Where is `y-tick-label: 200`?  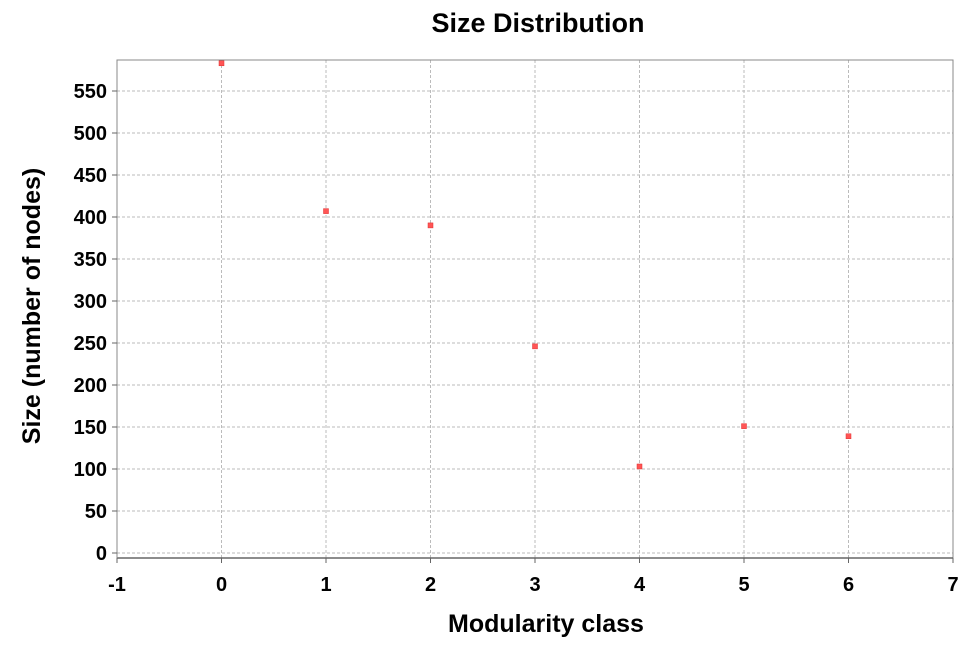
y-tick-label: 200 is located at coordinates (90, 386).